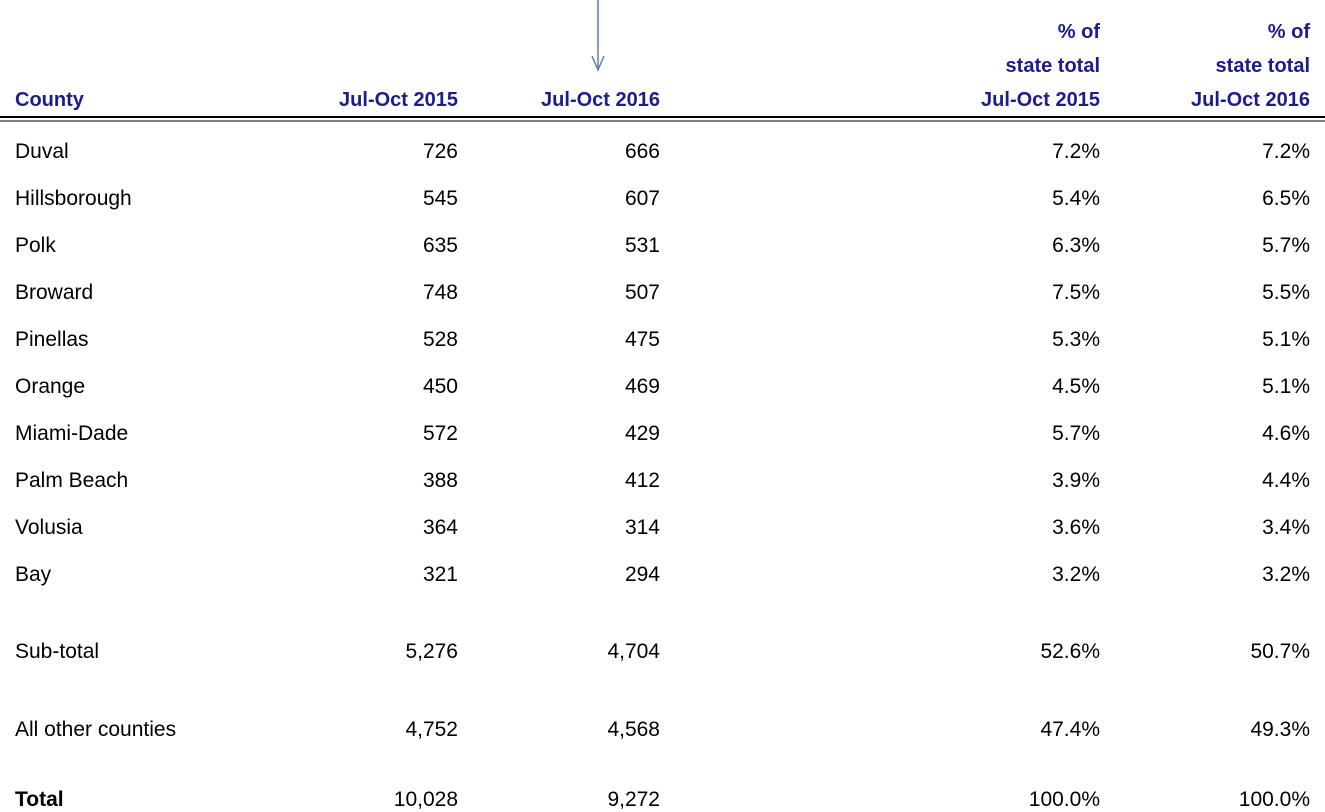  What do you see at coordinates (440, 292) in the screenshot?
I see `cell-value: 748` at bounding box center [440, 292].